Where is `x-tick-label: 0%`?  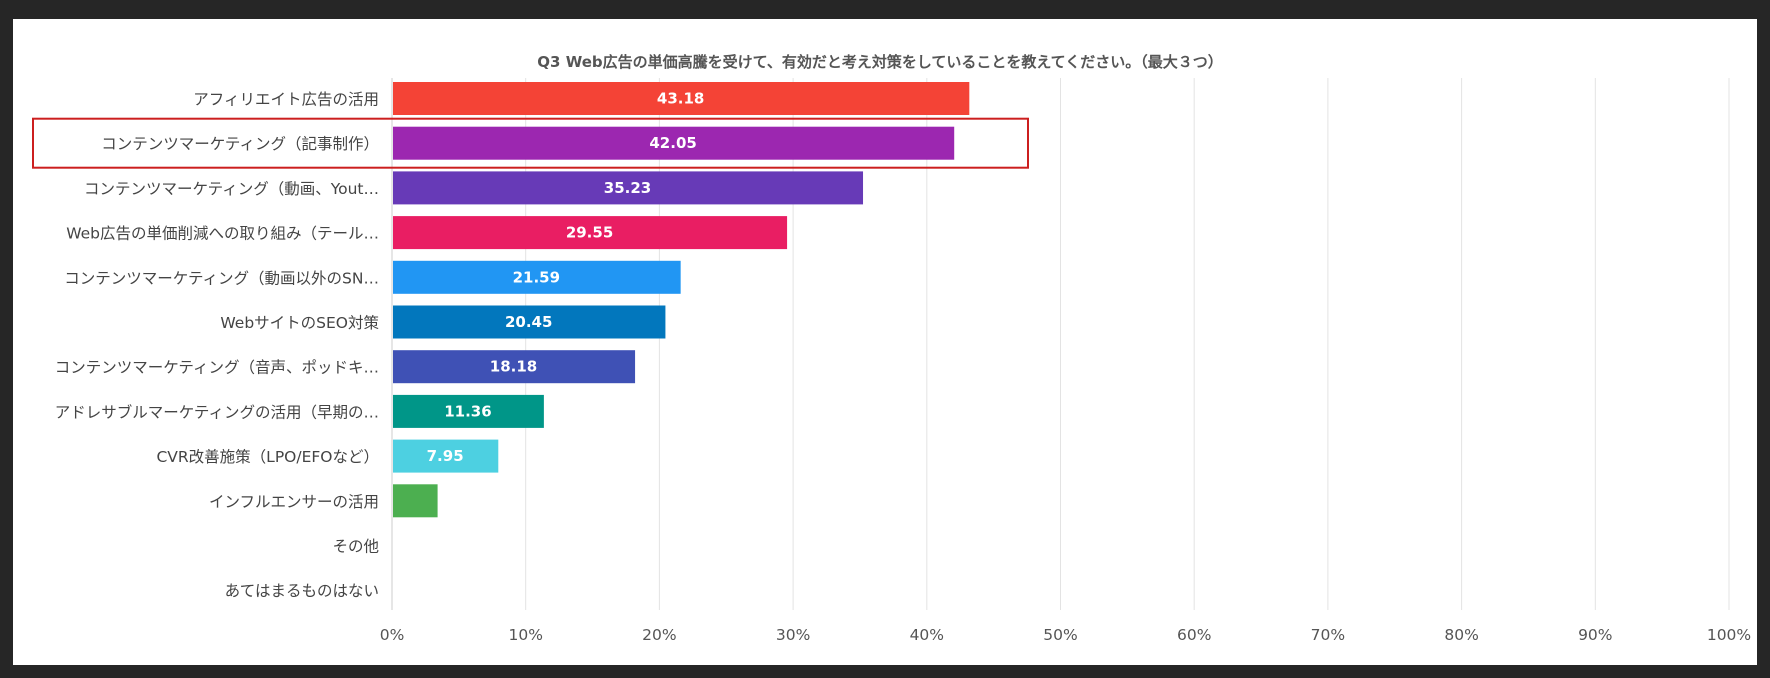 x-tick-label: 0% is located at coordinates (392, 635).